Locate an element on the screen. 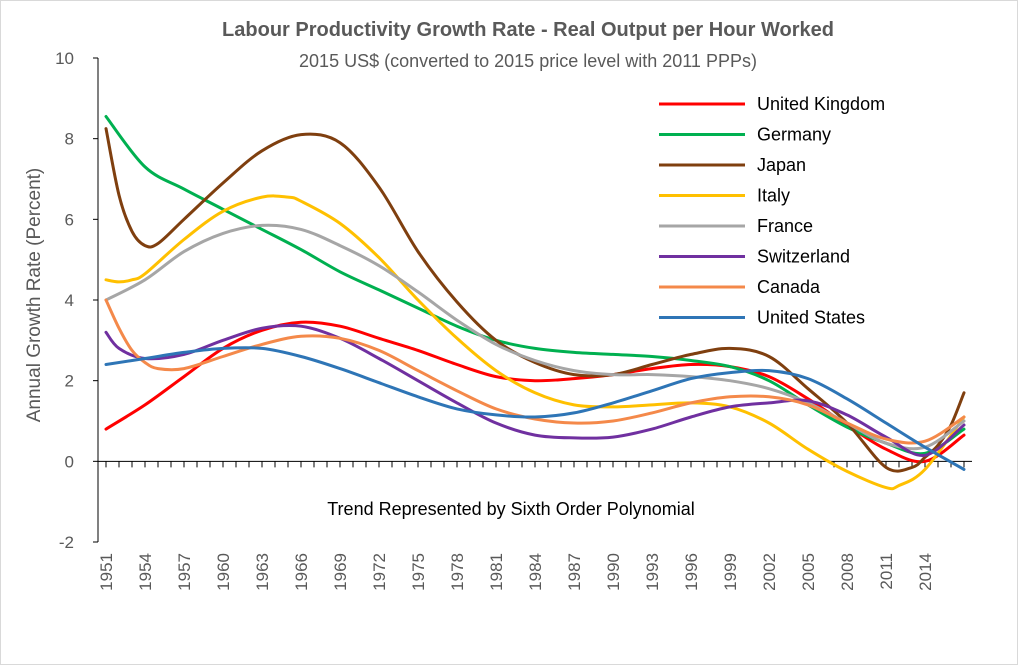  x-tick-label: 1972 is located at coordinates (379, 572).